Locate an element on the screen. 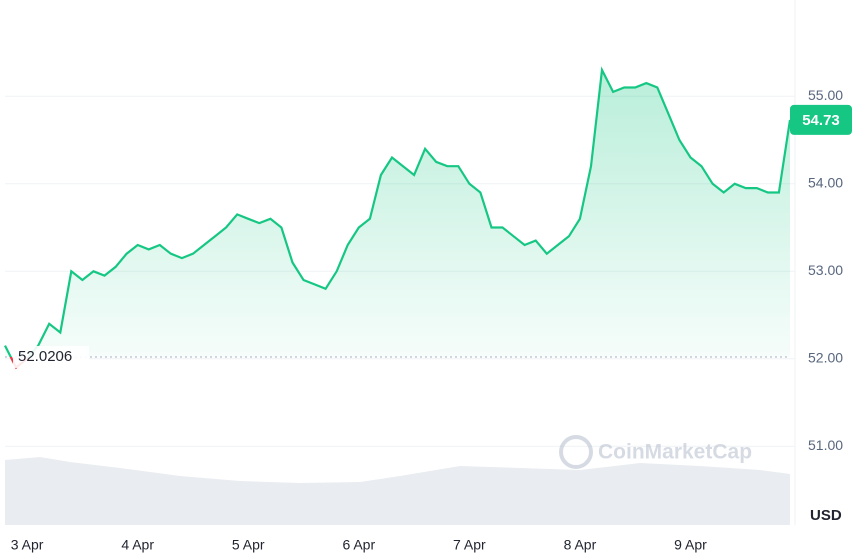 The width and height of the screenshot is (856, 555). price-tag-label: 54.73 is located at coordinates (821, 120).